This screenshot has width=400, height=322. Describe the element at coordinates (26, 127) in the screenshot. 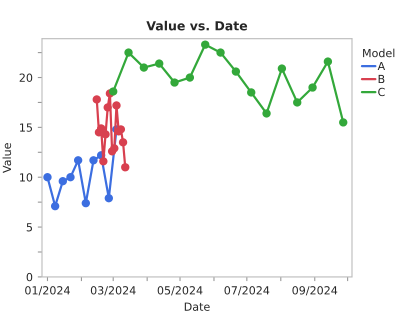

I see `y-tick-label: 15` at that location.